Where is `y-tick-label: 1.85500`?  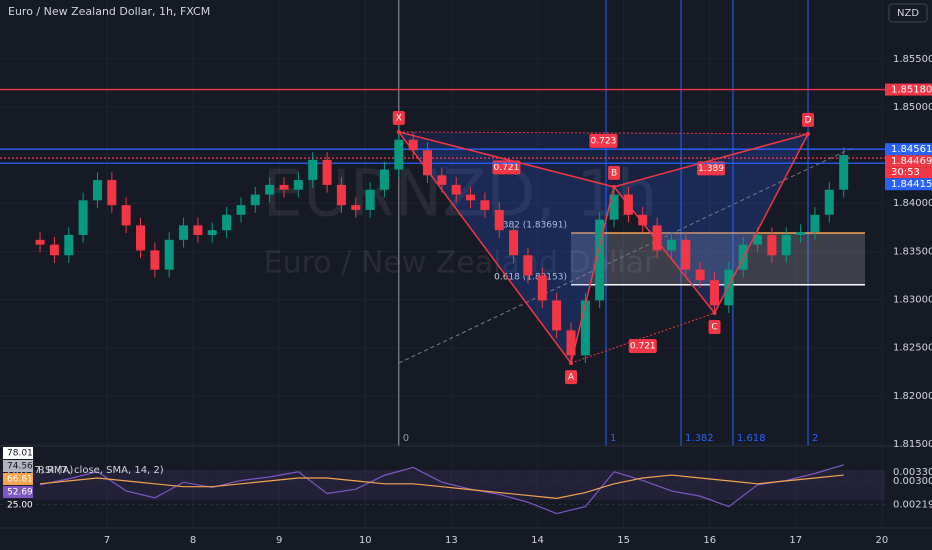
y-tick-label: 1.85500 is located at coordinates (912, 59).